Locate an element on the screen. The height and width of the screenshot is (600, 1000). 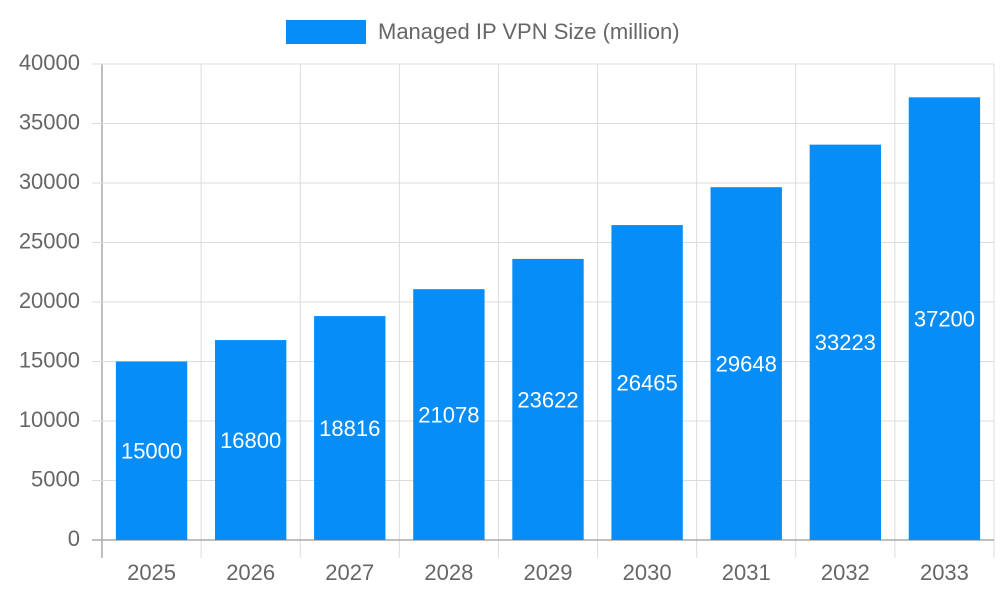
y-tick-label: 5000 is located at coordinates (55, 478).